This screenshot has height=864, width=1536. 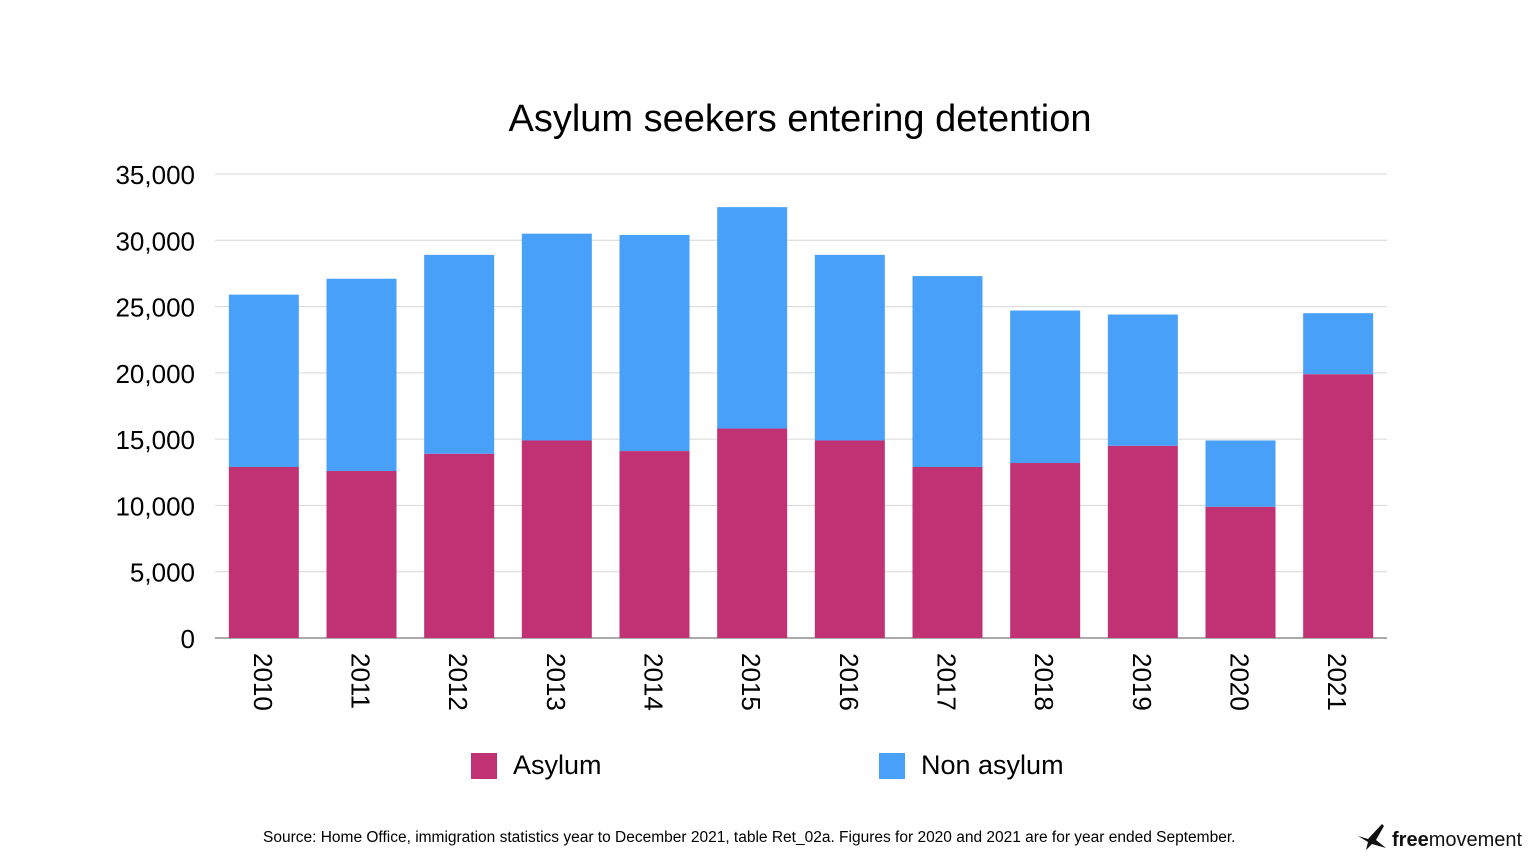 I want to click on legend-item-non-asylum: Non asylum, so click(x=971, y=765).